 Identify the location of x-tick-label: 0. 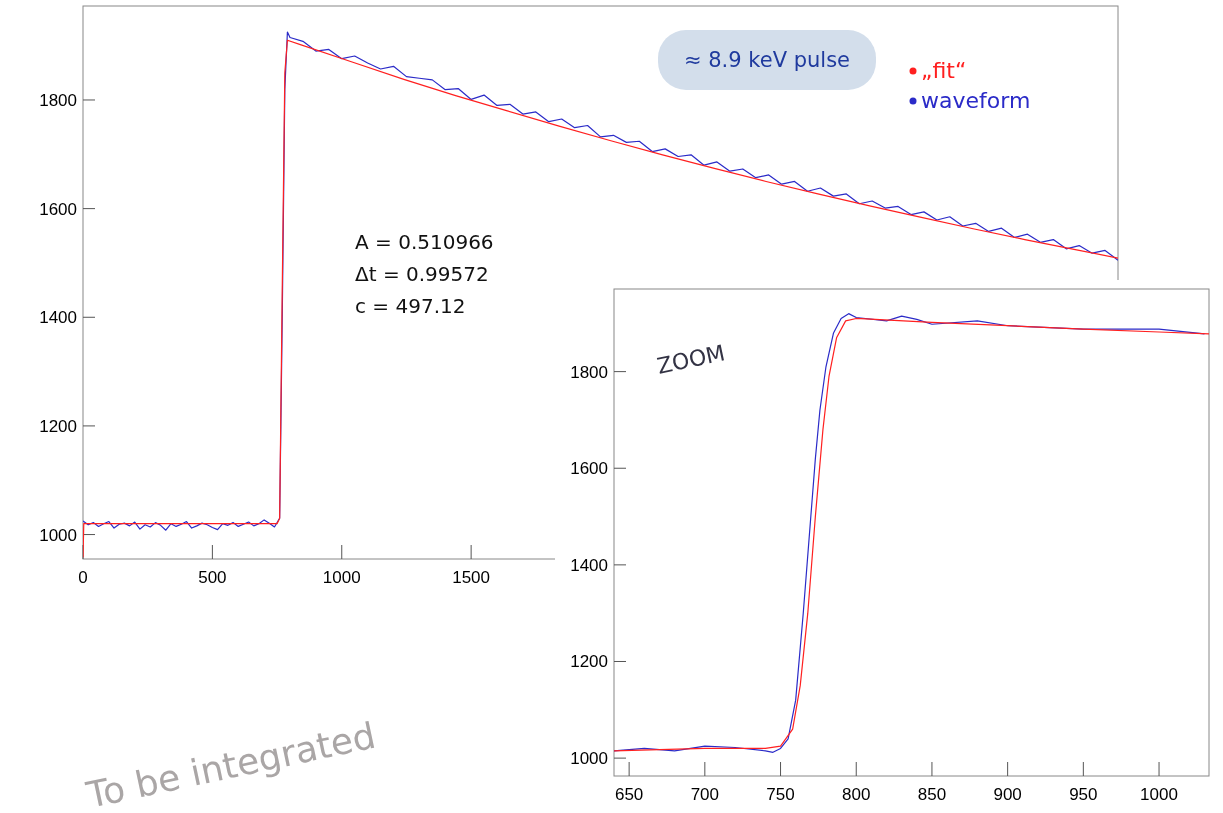
(83, 577).